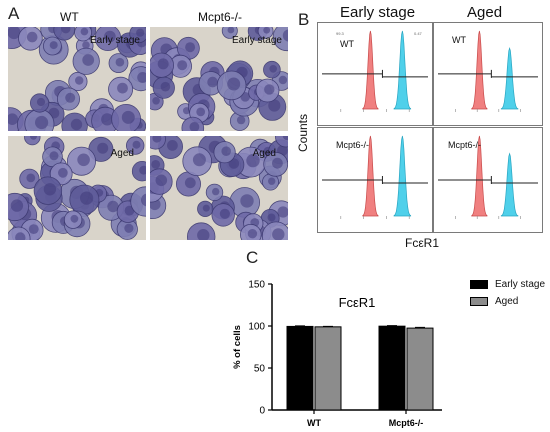 The height and width of the screenshot is (432, 550). I want to click on flow-x-axis-title: FcεR1, so click(422, 243).